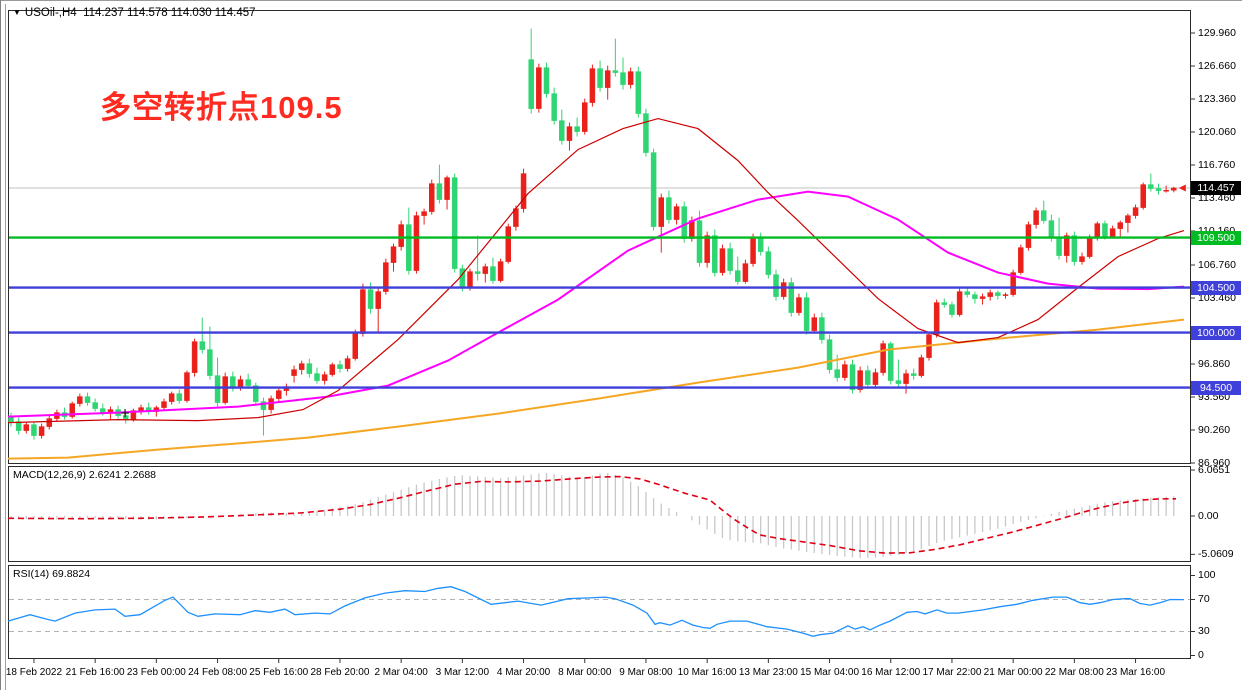 The height and width of the screenshot is (690, 1242). Describe the element at coordinates (1208, 515) in the screenshot. I see `macd-axis-label: 0.00` at that location.